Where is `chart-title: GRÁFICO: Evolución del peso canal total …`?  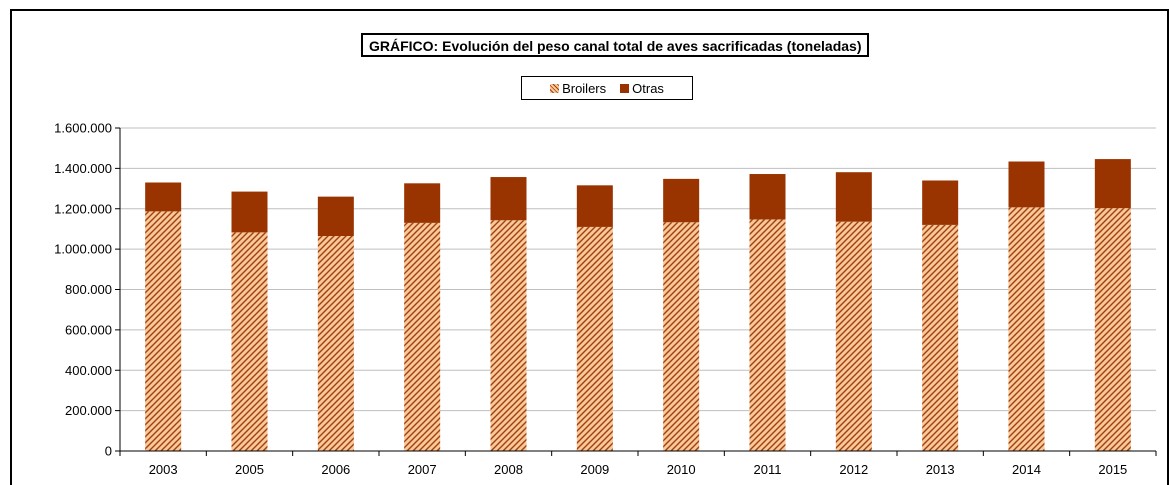
chart-title: GRÁFICO: Evolución del peso canal total … is located at coordinates (615, 45).